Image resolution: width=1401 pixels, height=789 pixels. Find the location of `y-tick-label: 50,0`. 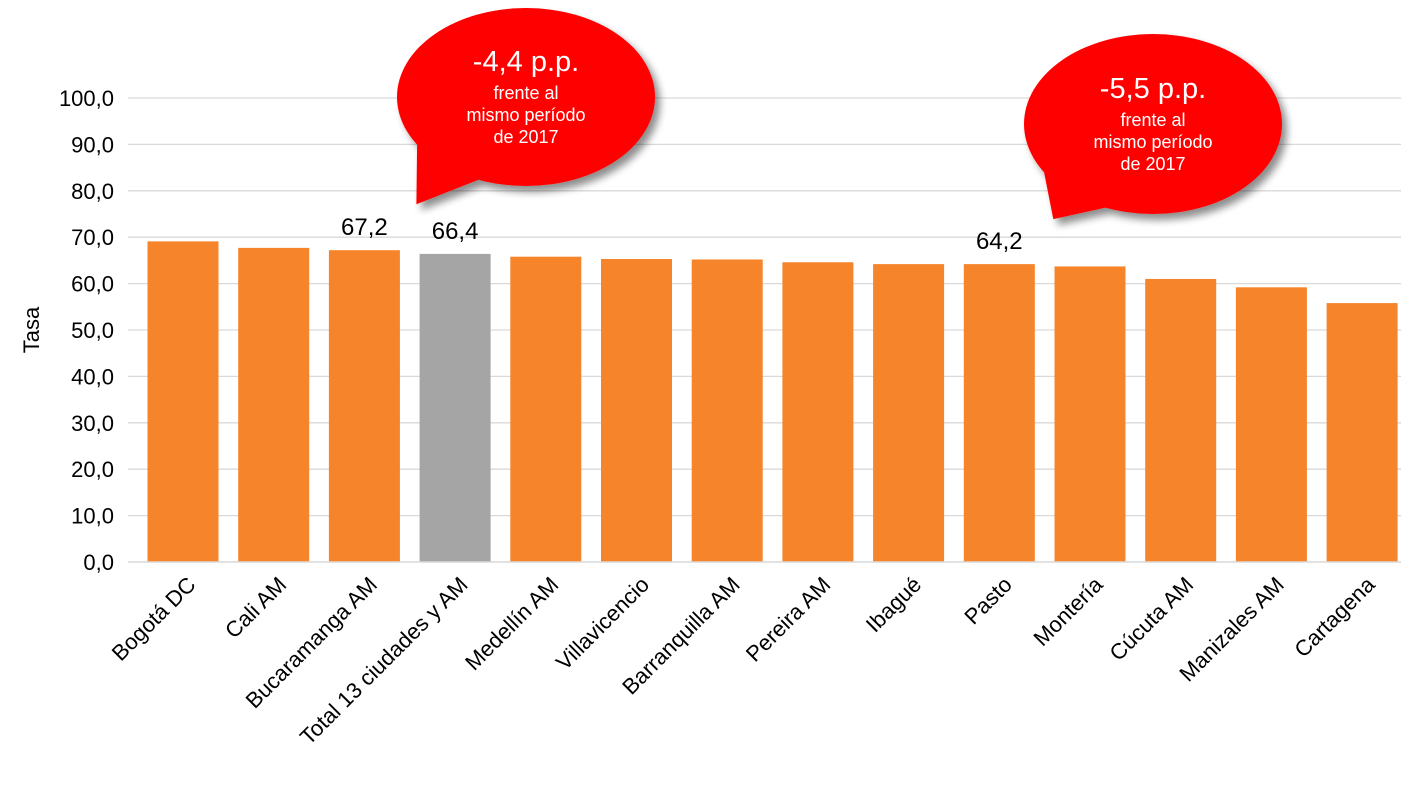

y-tick-label: 50,0 is located at coordinates (92, 330).